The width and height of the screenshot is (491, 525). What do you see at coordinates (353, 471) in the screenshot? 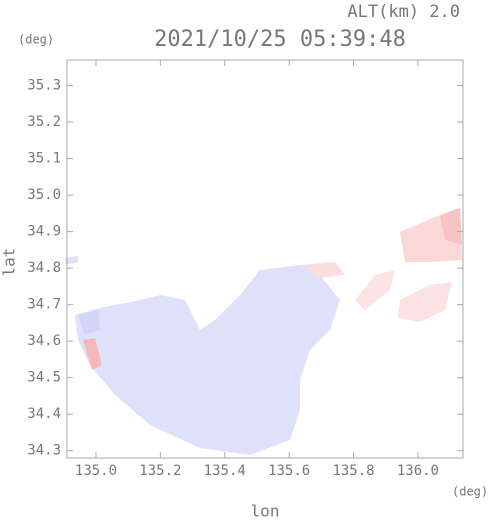
I see `x-tick-label: 135.8` at bounding box center [353, 471].